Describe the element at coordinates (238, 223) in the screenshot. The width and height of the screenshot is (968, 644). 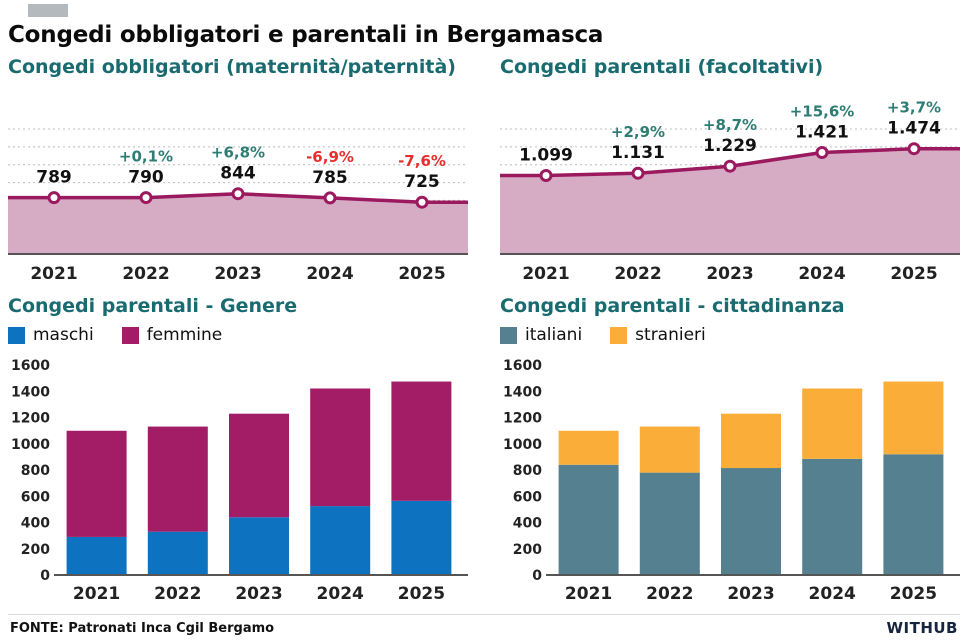
I see `area-fill` at that location.